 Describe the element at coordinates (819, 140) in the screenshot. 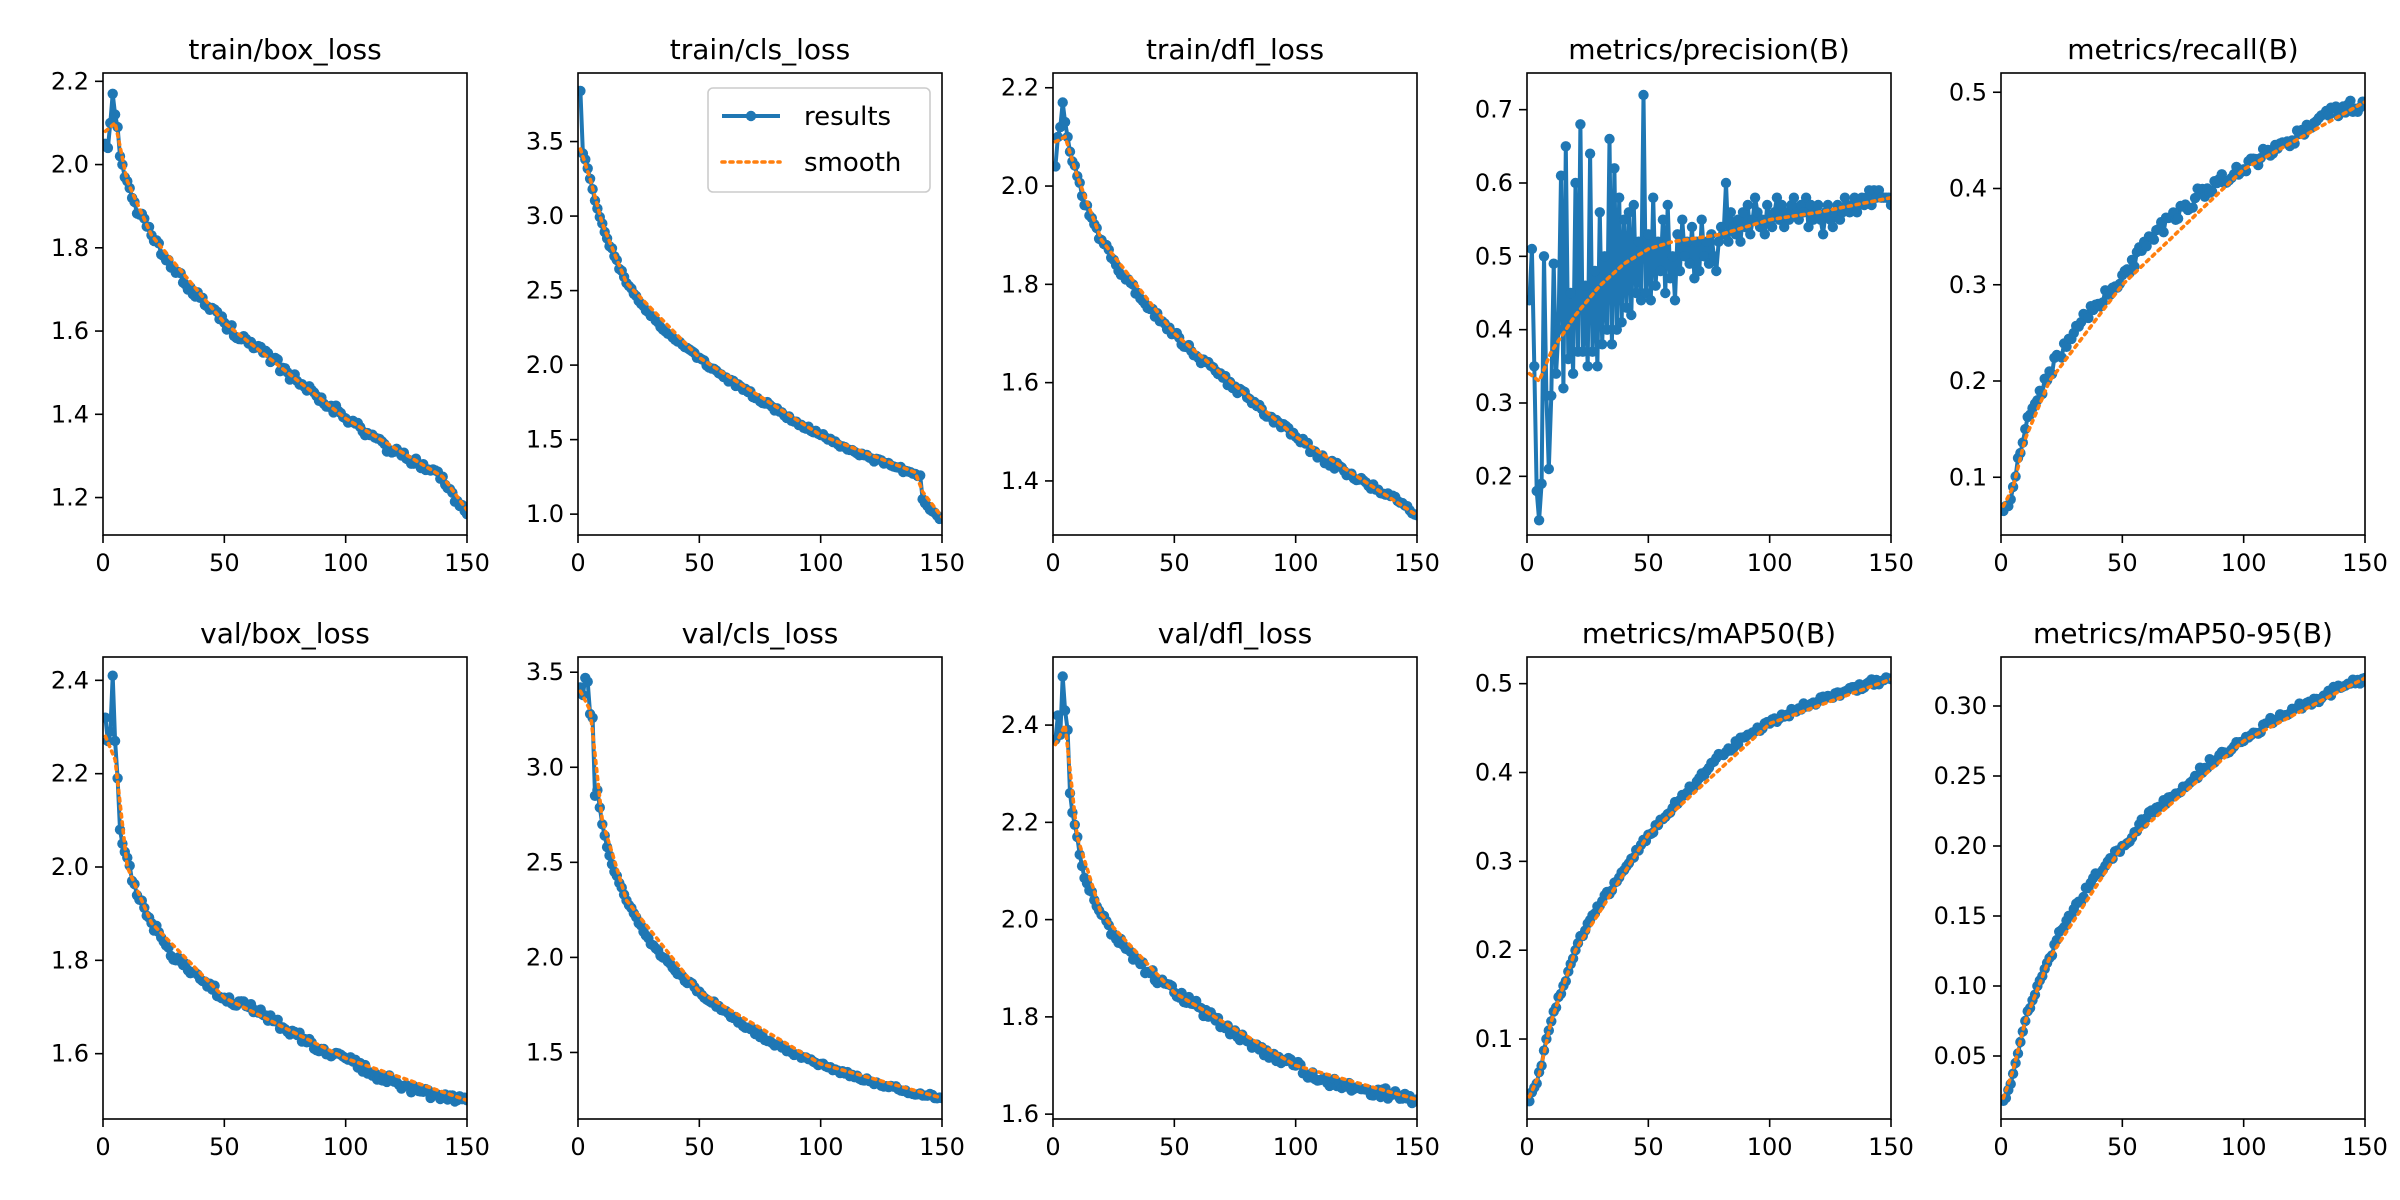

I see `legend: results smooth` at that location.